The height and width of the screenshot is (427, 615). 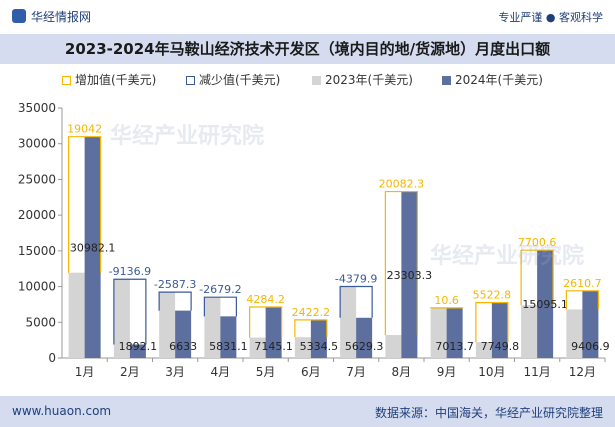 I want to click on legend-label-2023: 2023年(千美元), so click(x=369, y=80).